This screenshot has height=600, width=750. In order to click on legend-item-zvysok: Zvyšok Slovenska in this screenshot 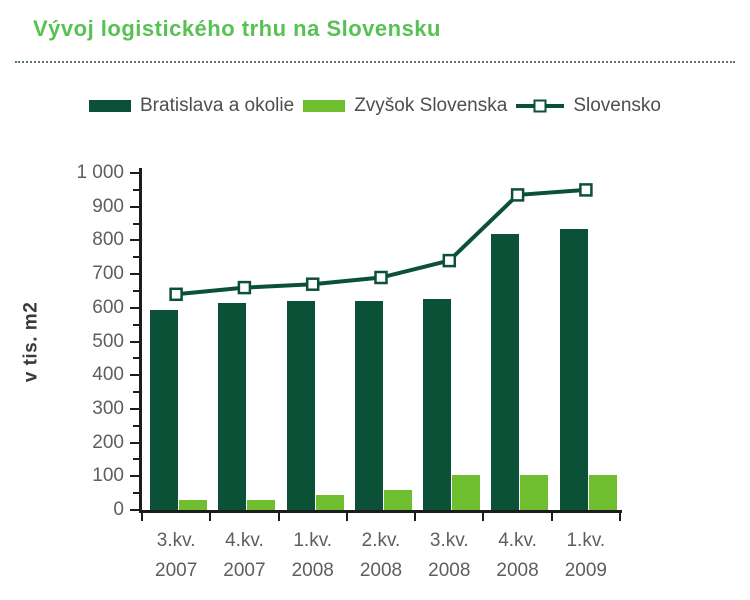, I will do `click(405, 106)`.